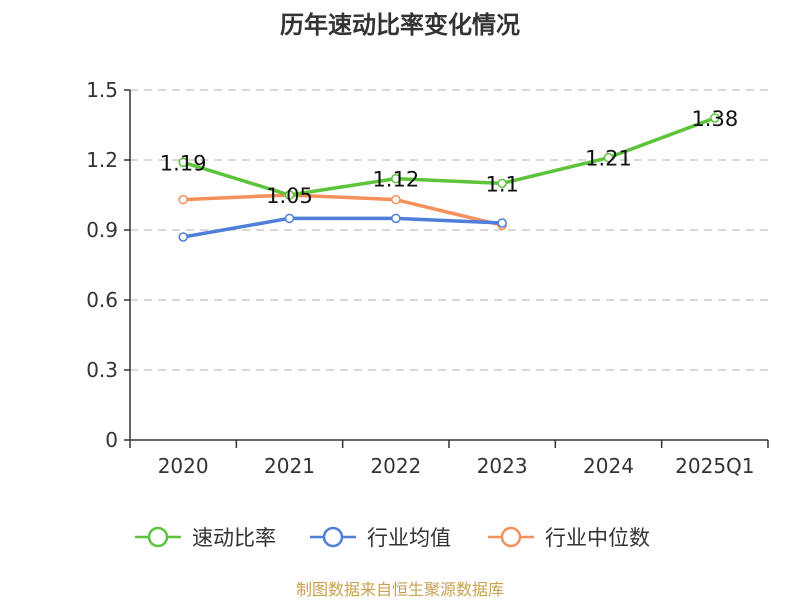 The image size is (800, 600). I want to click on x-tick-label: 2020, so click(183, 466).